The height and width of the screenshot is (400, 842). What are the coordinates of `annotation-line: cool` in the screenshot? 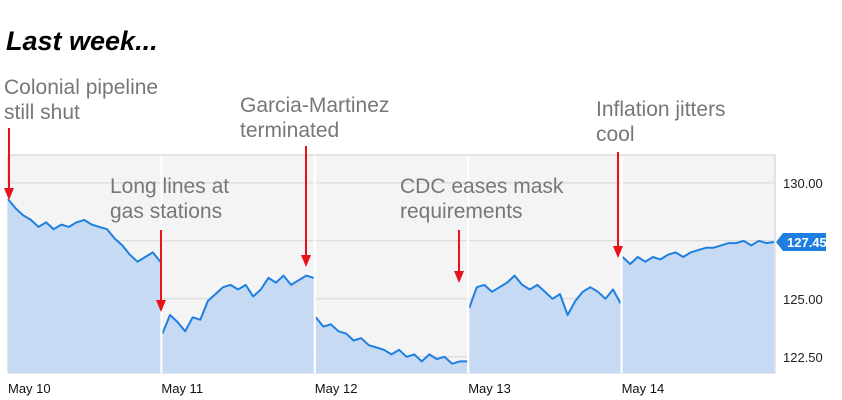 It's located at (615, 134).